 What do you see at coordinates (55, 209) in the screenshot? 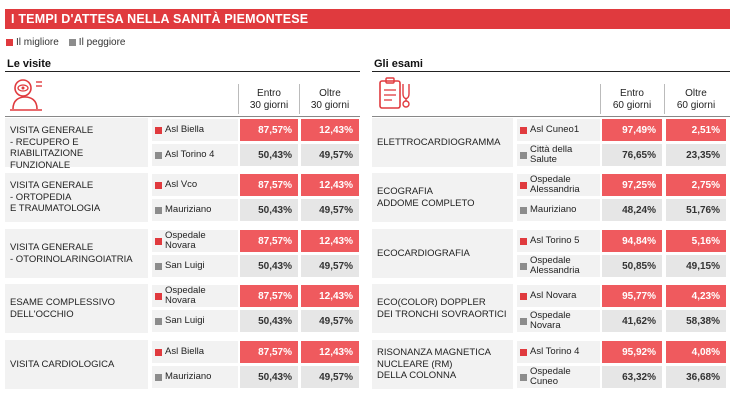
I see `text-line: E TRAUMATOLOGIA` at bounding box center [55, 209].